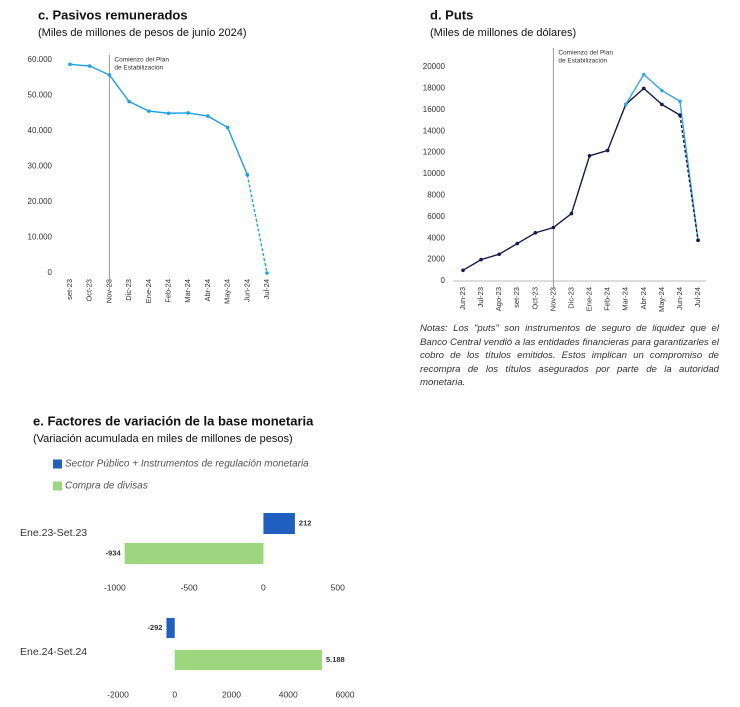 This screenshot has width=740, height=707. Describe the element at coordinates (40, 59) in the screenshot. I see `y-tick-label: 60.000` at that location.